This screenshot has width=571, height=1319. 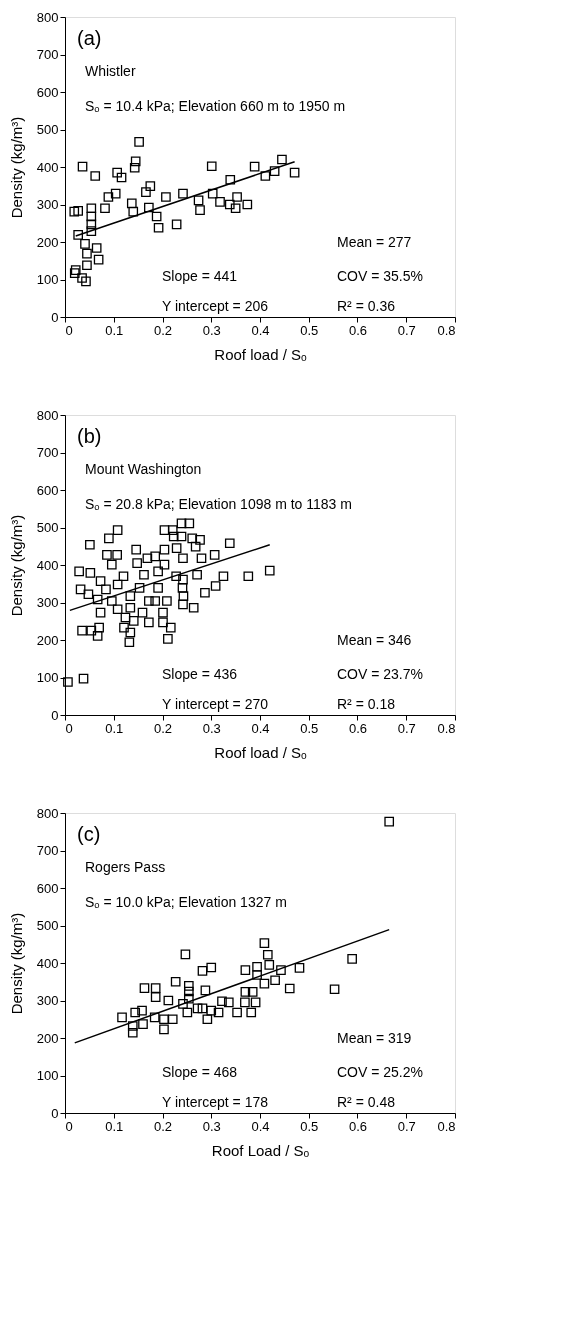 What do you see at coordinates (380, 276) in the screenshot?
I see `annotation: COV = 35.5%` at bounding box center [380, 276].